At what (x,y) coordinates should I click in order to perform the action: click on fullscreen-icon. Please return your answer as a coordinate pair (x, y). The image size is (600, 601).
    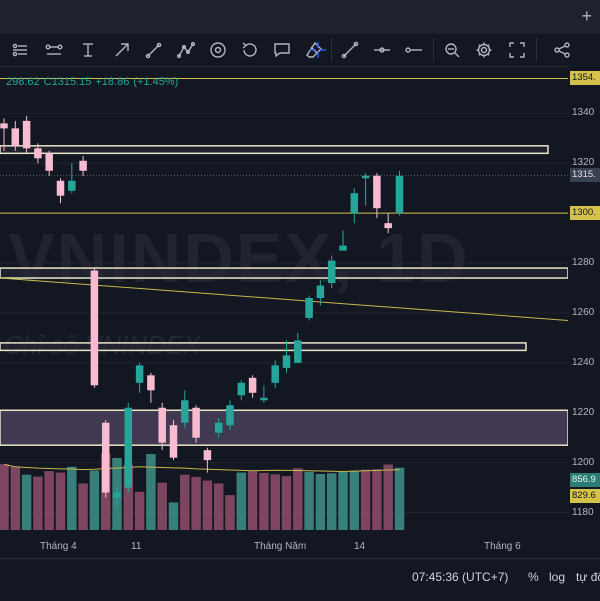
    Looking at the image, I should click on (517, 50).